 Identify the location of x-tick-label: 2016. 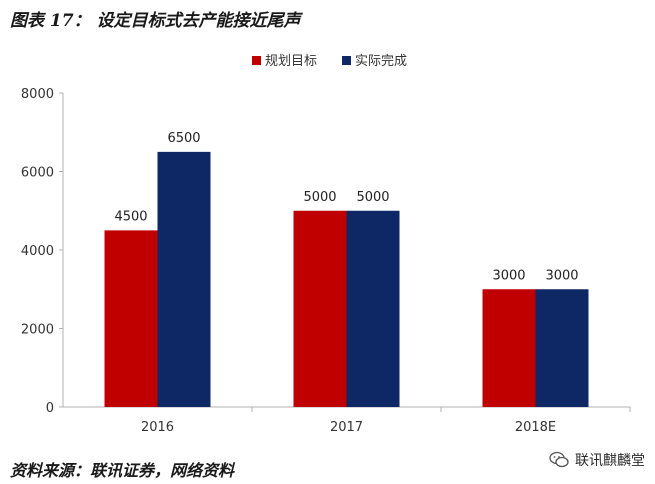
(157, 427).